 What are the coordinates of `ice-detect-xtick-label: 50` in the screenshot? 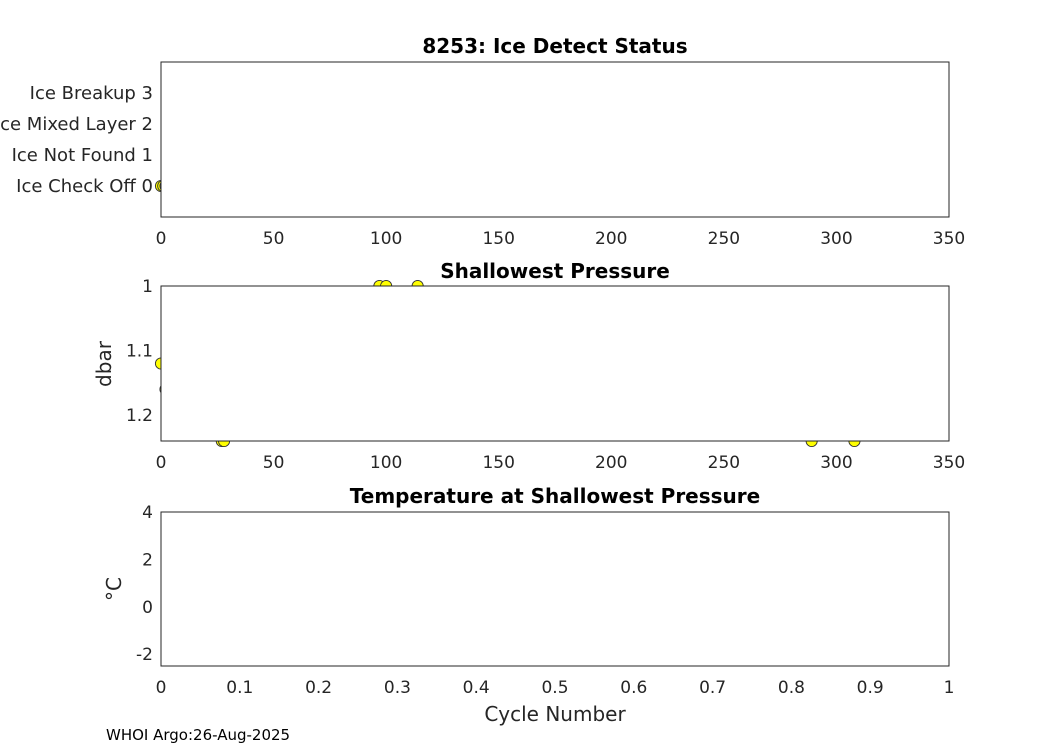 It's located at (274, 239).